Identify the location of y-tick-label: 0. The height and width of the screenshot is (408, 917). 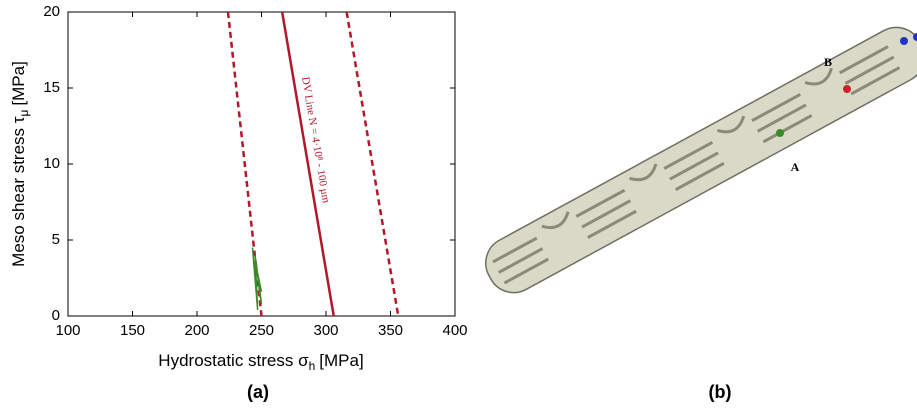
(56, 315).